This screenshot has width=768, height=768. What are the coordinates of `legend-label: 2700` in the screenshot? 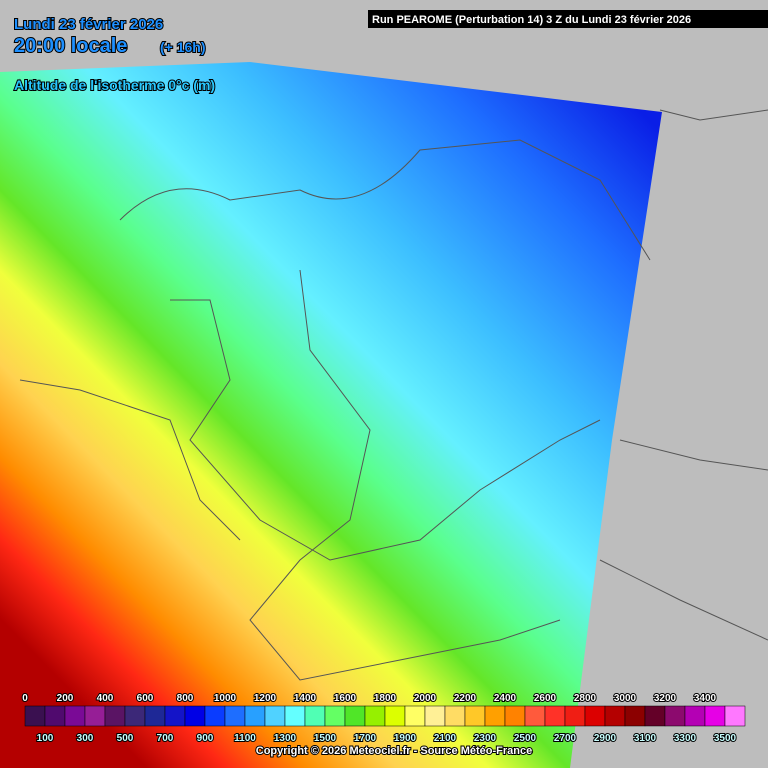 It's located at (565, 738).